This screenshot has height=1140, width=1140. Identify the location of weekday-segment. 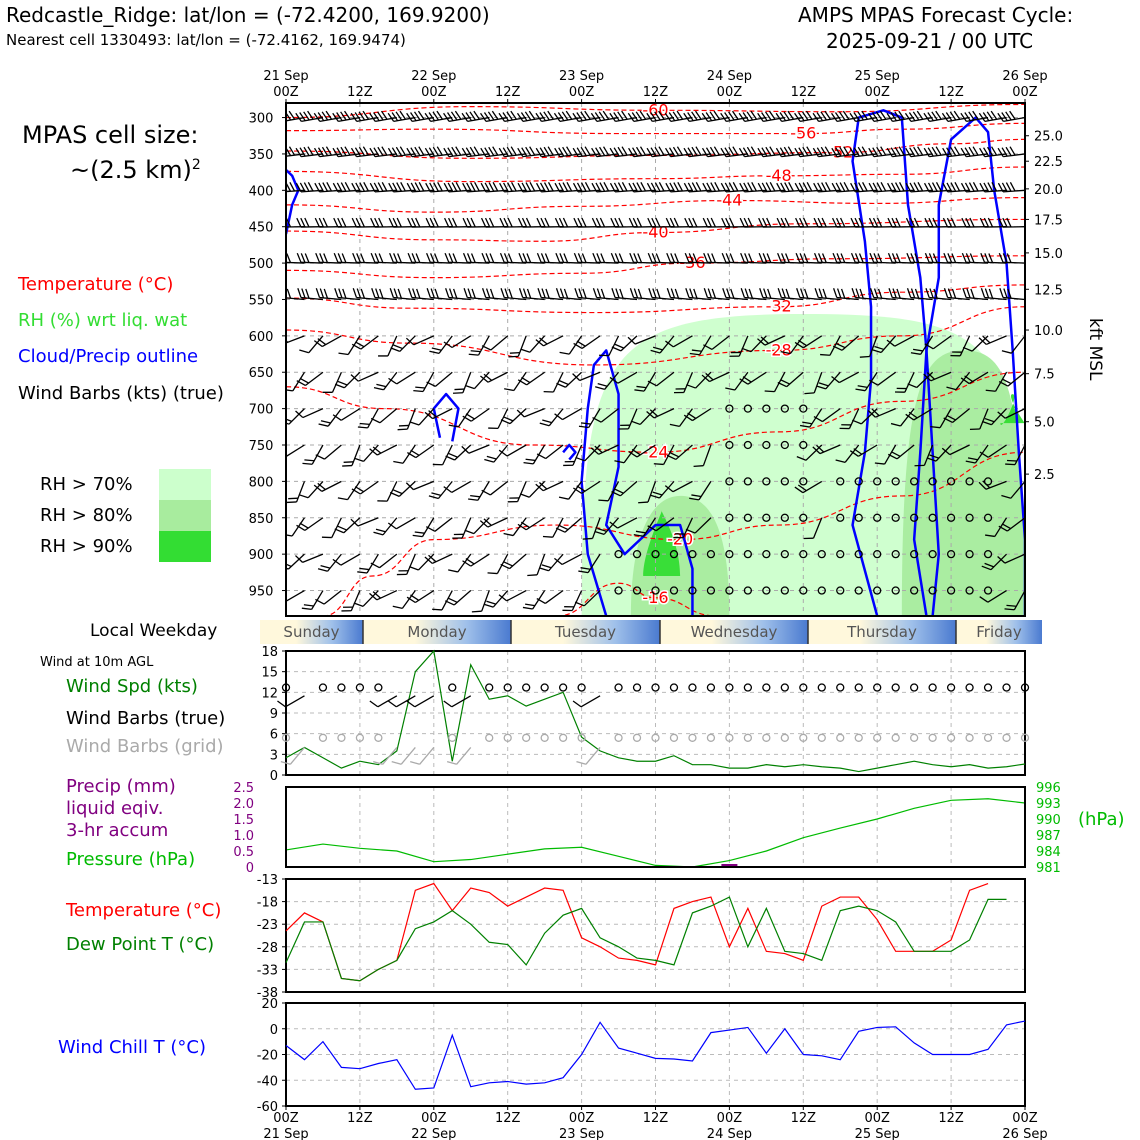
(882, 632).